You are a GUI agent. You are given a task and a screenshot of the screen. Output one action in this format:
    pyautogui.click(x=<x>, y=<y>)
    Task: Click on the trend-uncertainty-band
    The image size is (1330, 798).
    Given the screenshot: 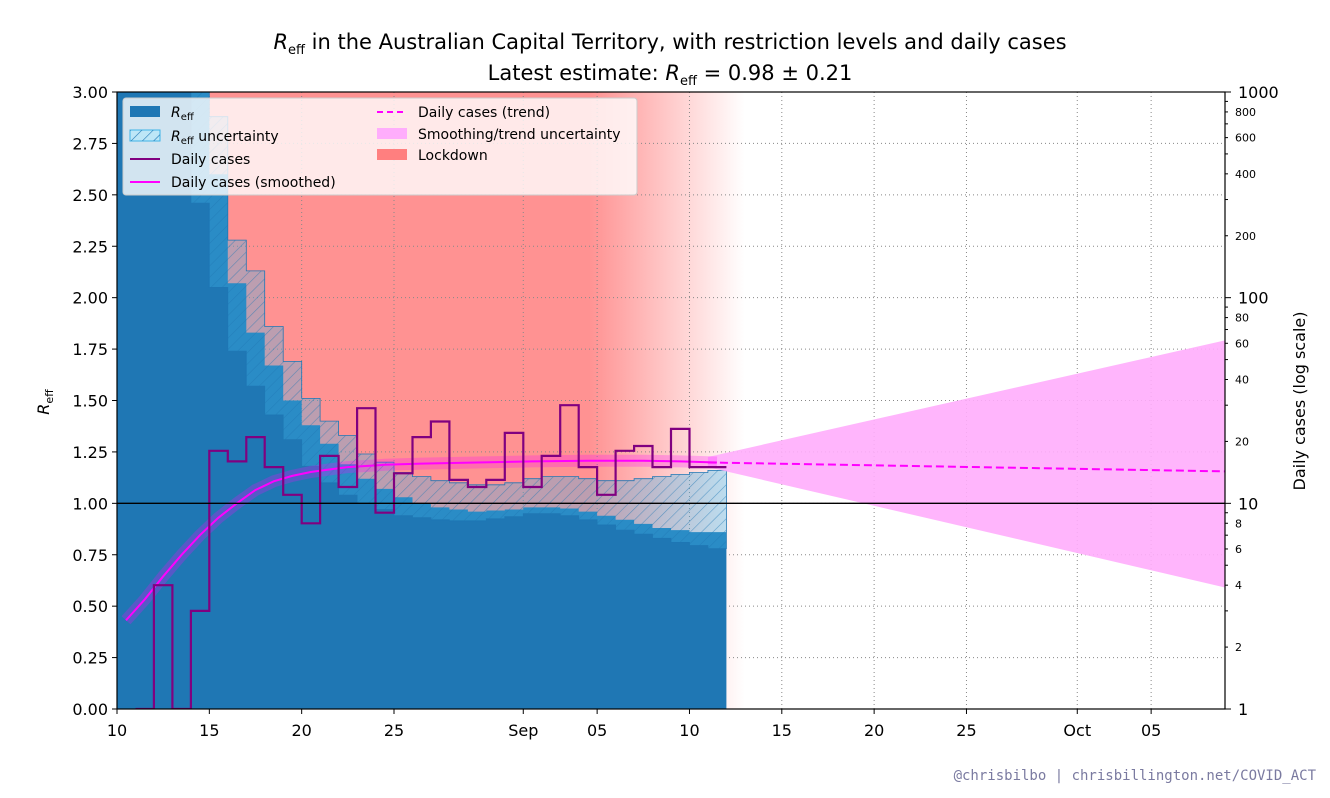 What is the action you would take?
    pyautogui.click(x=966, y=464)
    